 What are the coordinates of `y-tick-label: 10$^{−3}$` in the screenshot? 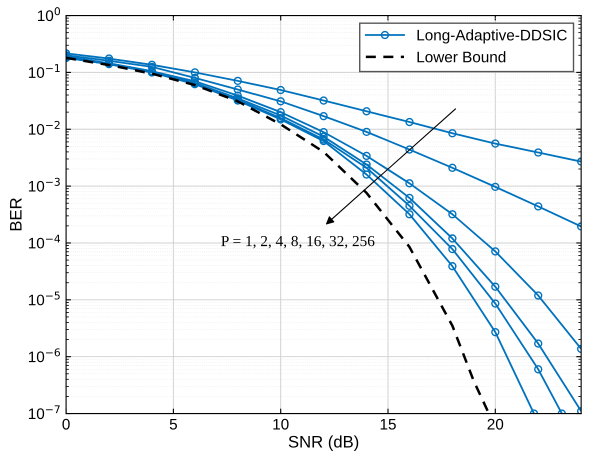 It's located at (44, 185).